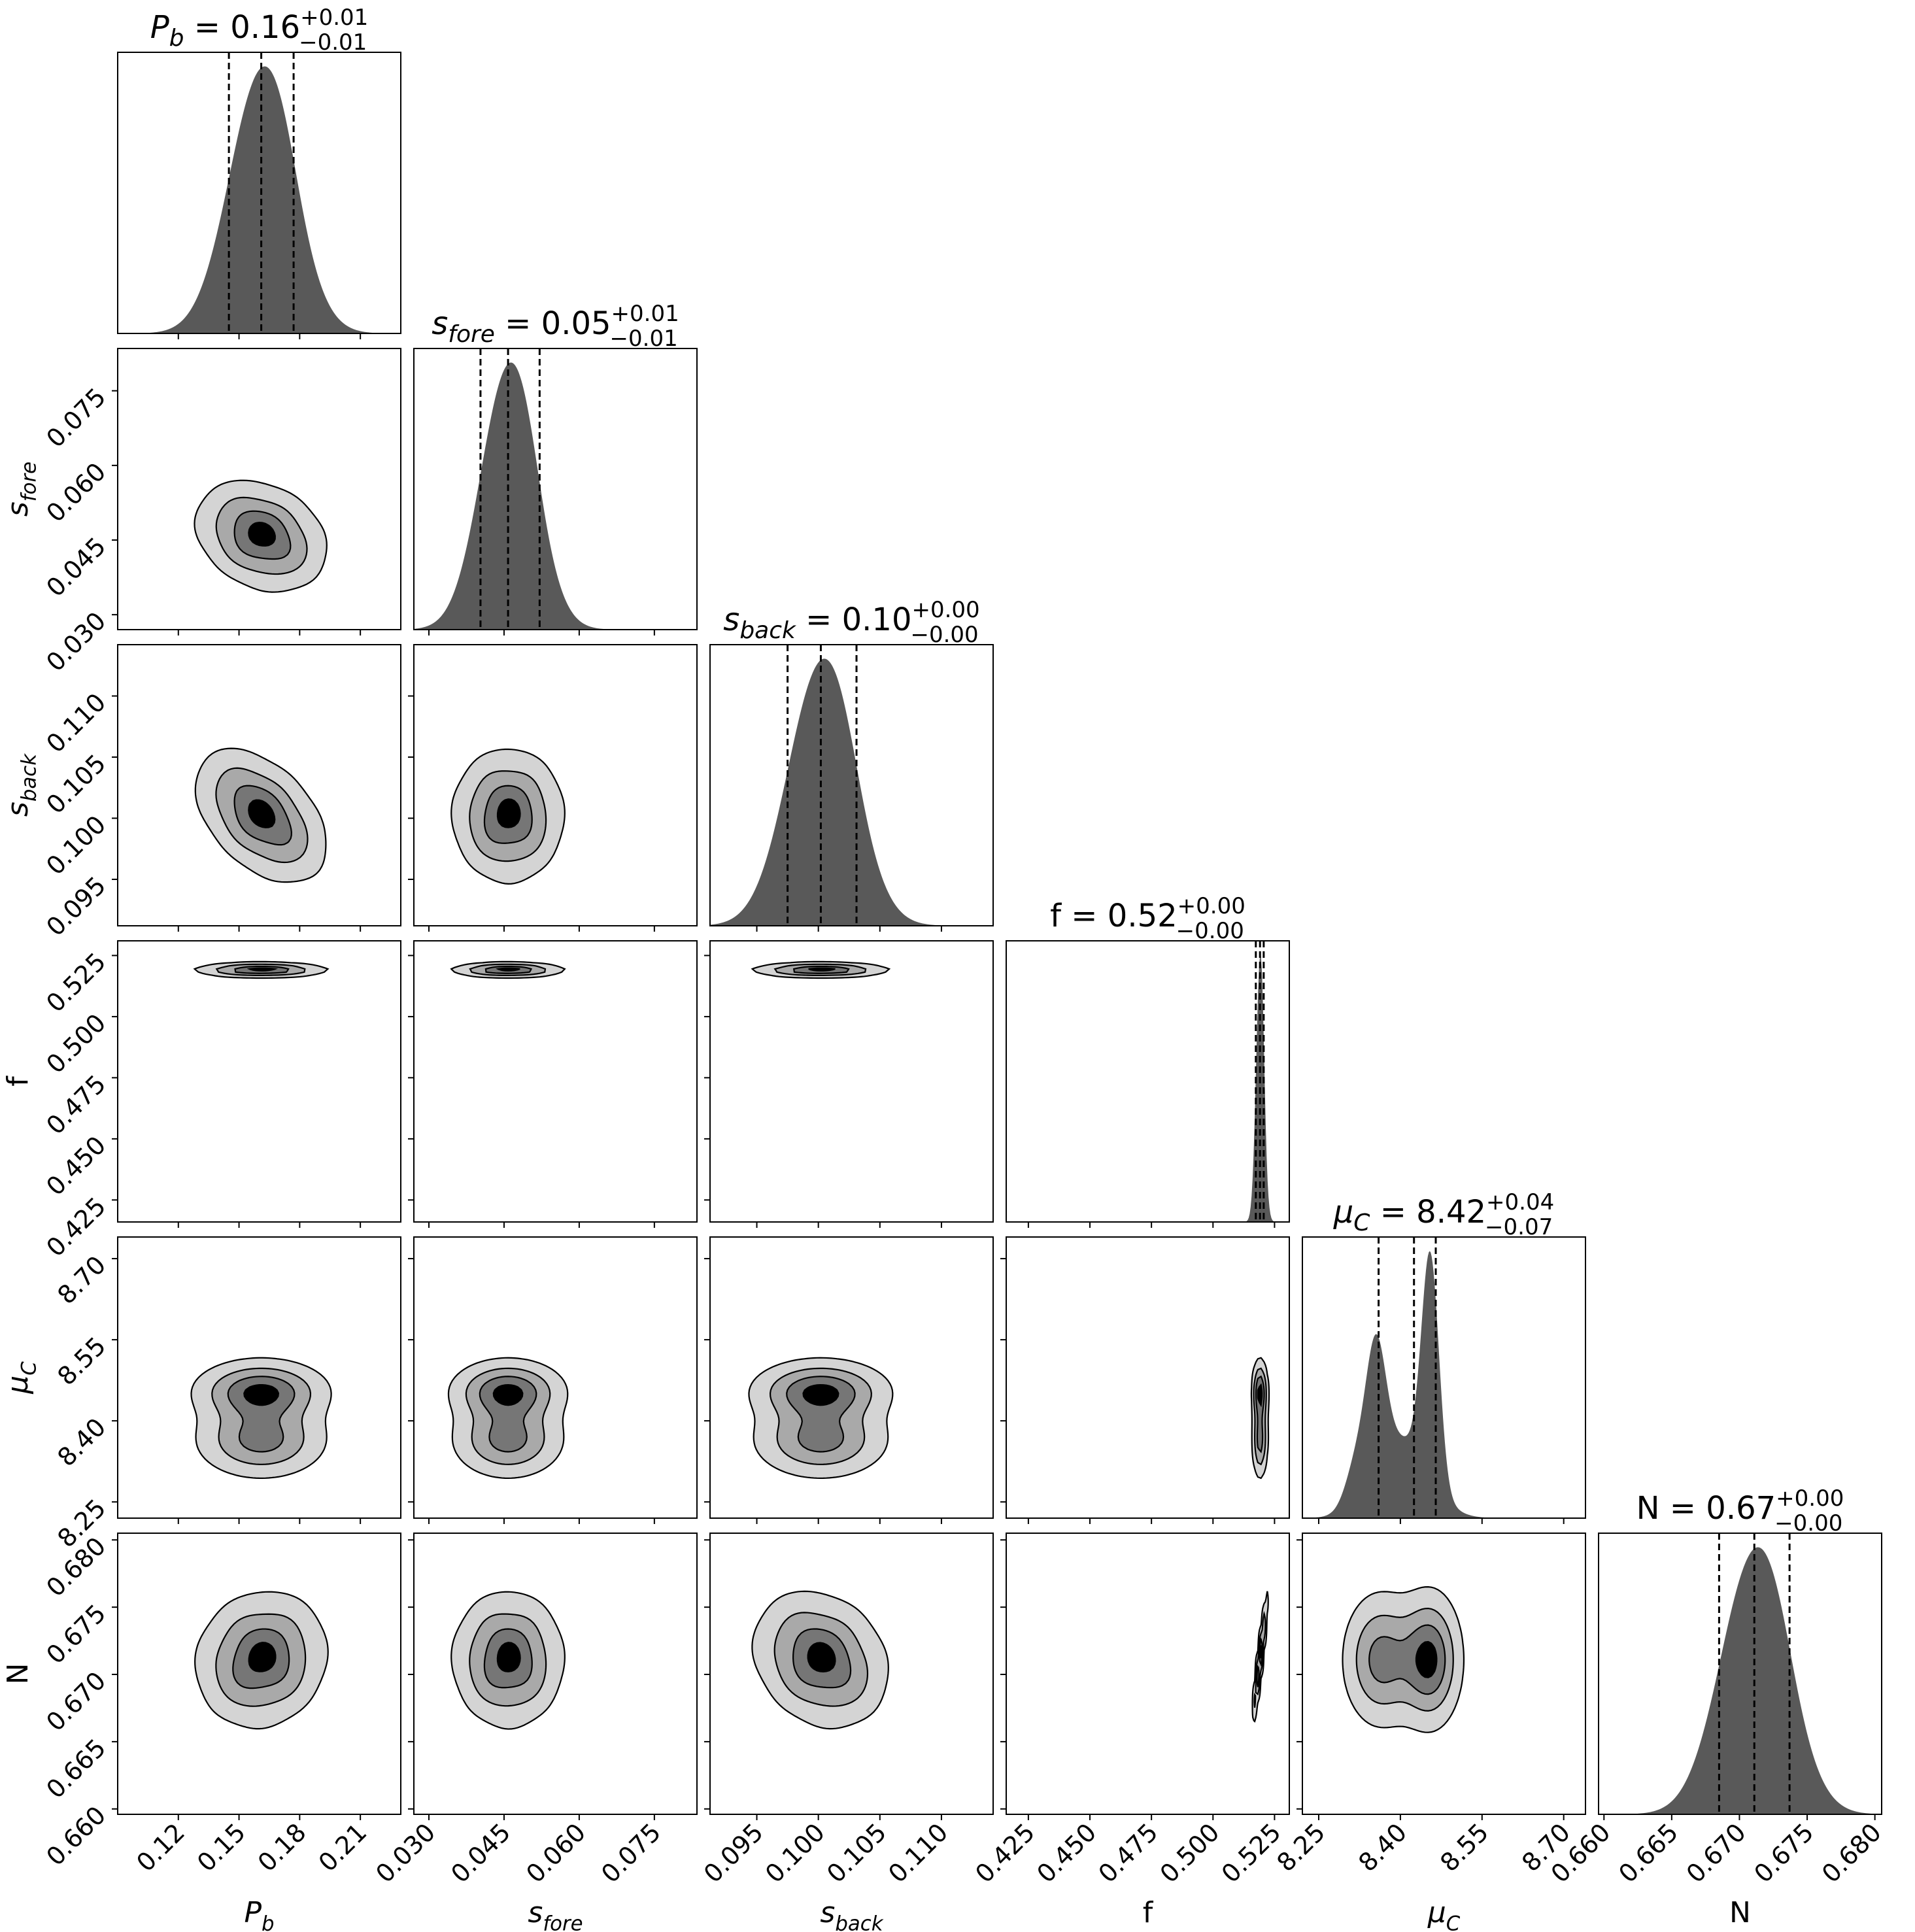 This screenshot has width=1915, height=1932. I want to click on title-minus-f: −0.00, so click(1210, 931).